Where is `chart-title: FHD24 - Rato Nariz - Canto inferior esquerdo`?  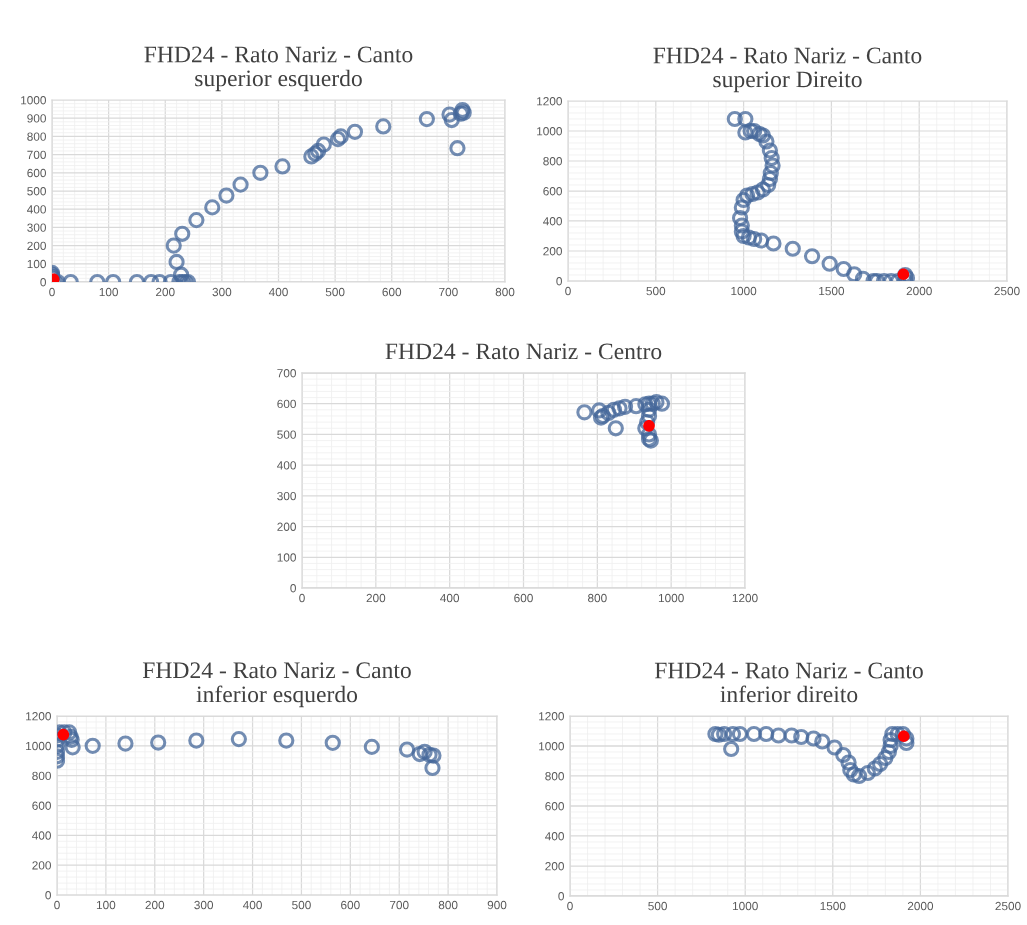 chart-title: FHD24 - Rato Nariz - Canto inferior esquerdo is located at coordinates (276, 685).